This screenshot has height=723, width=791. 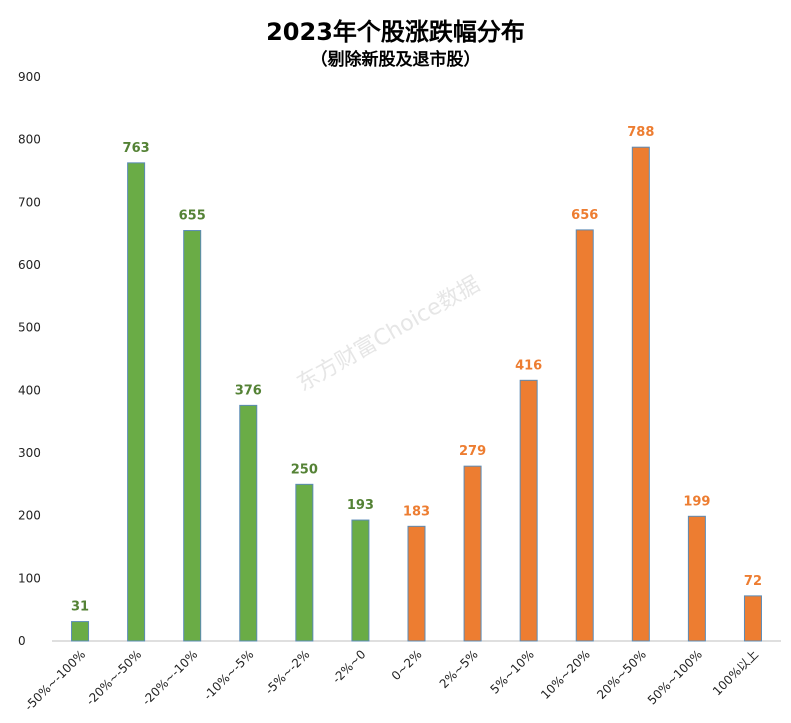 What do you see at coordinates (349, 666) in the screenshot?
I see `x-tick-label: -2%~0` at bounding box center [349, 666].